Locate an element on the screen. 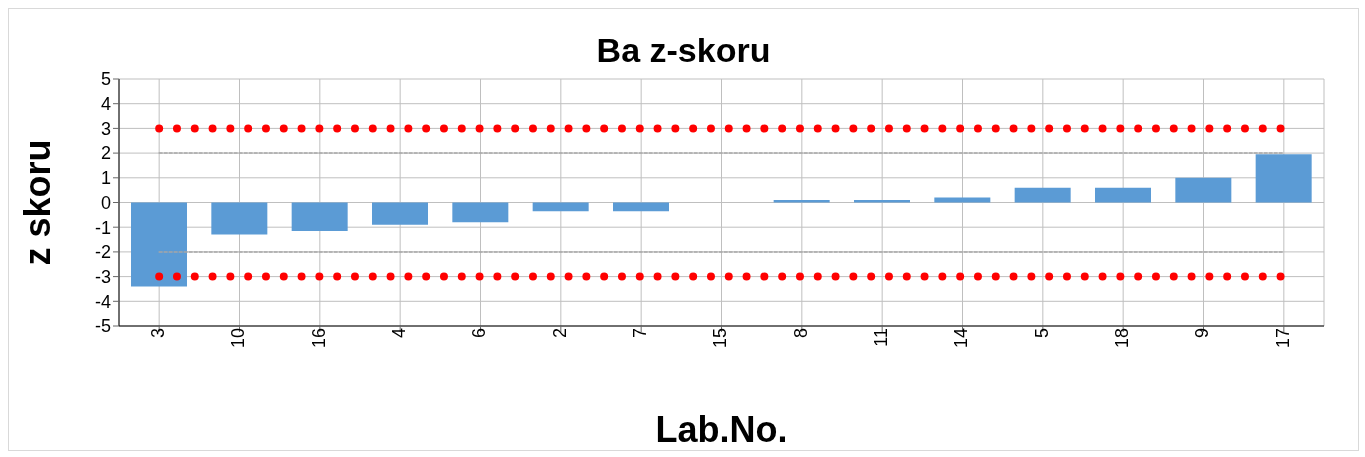 Image resolution: width=1365 pixels, height=457 pixels. x-tick-label: 11 is located at coordinates (880, 337).